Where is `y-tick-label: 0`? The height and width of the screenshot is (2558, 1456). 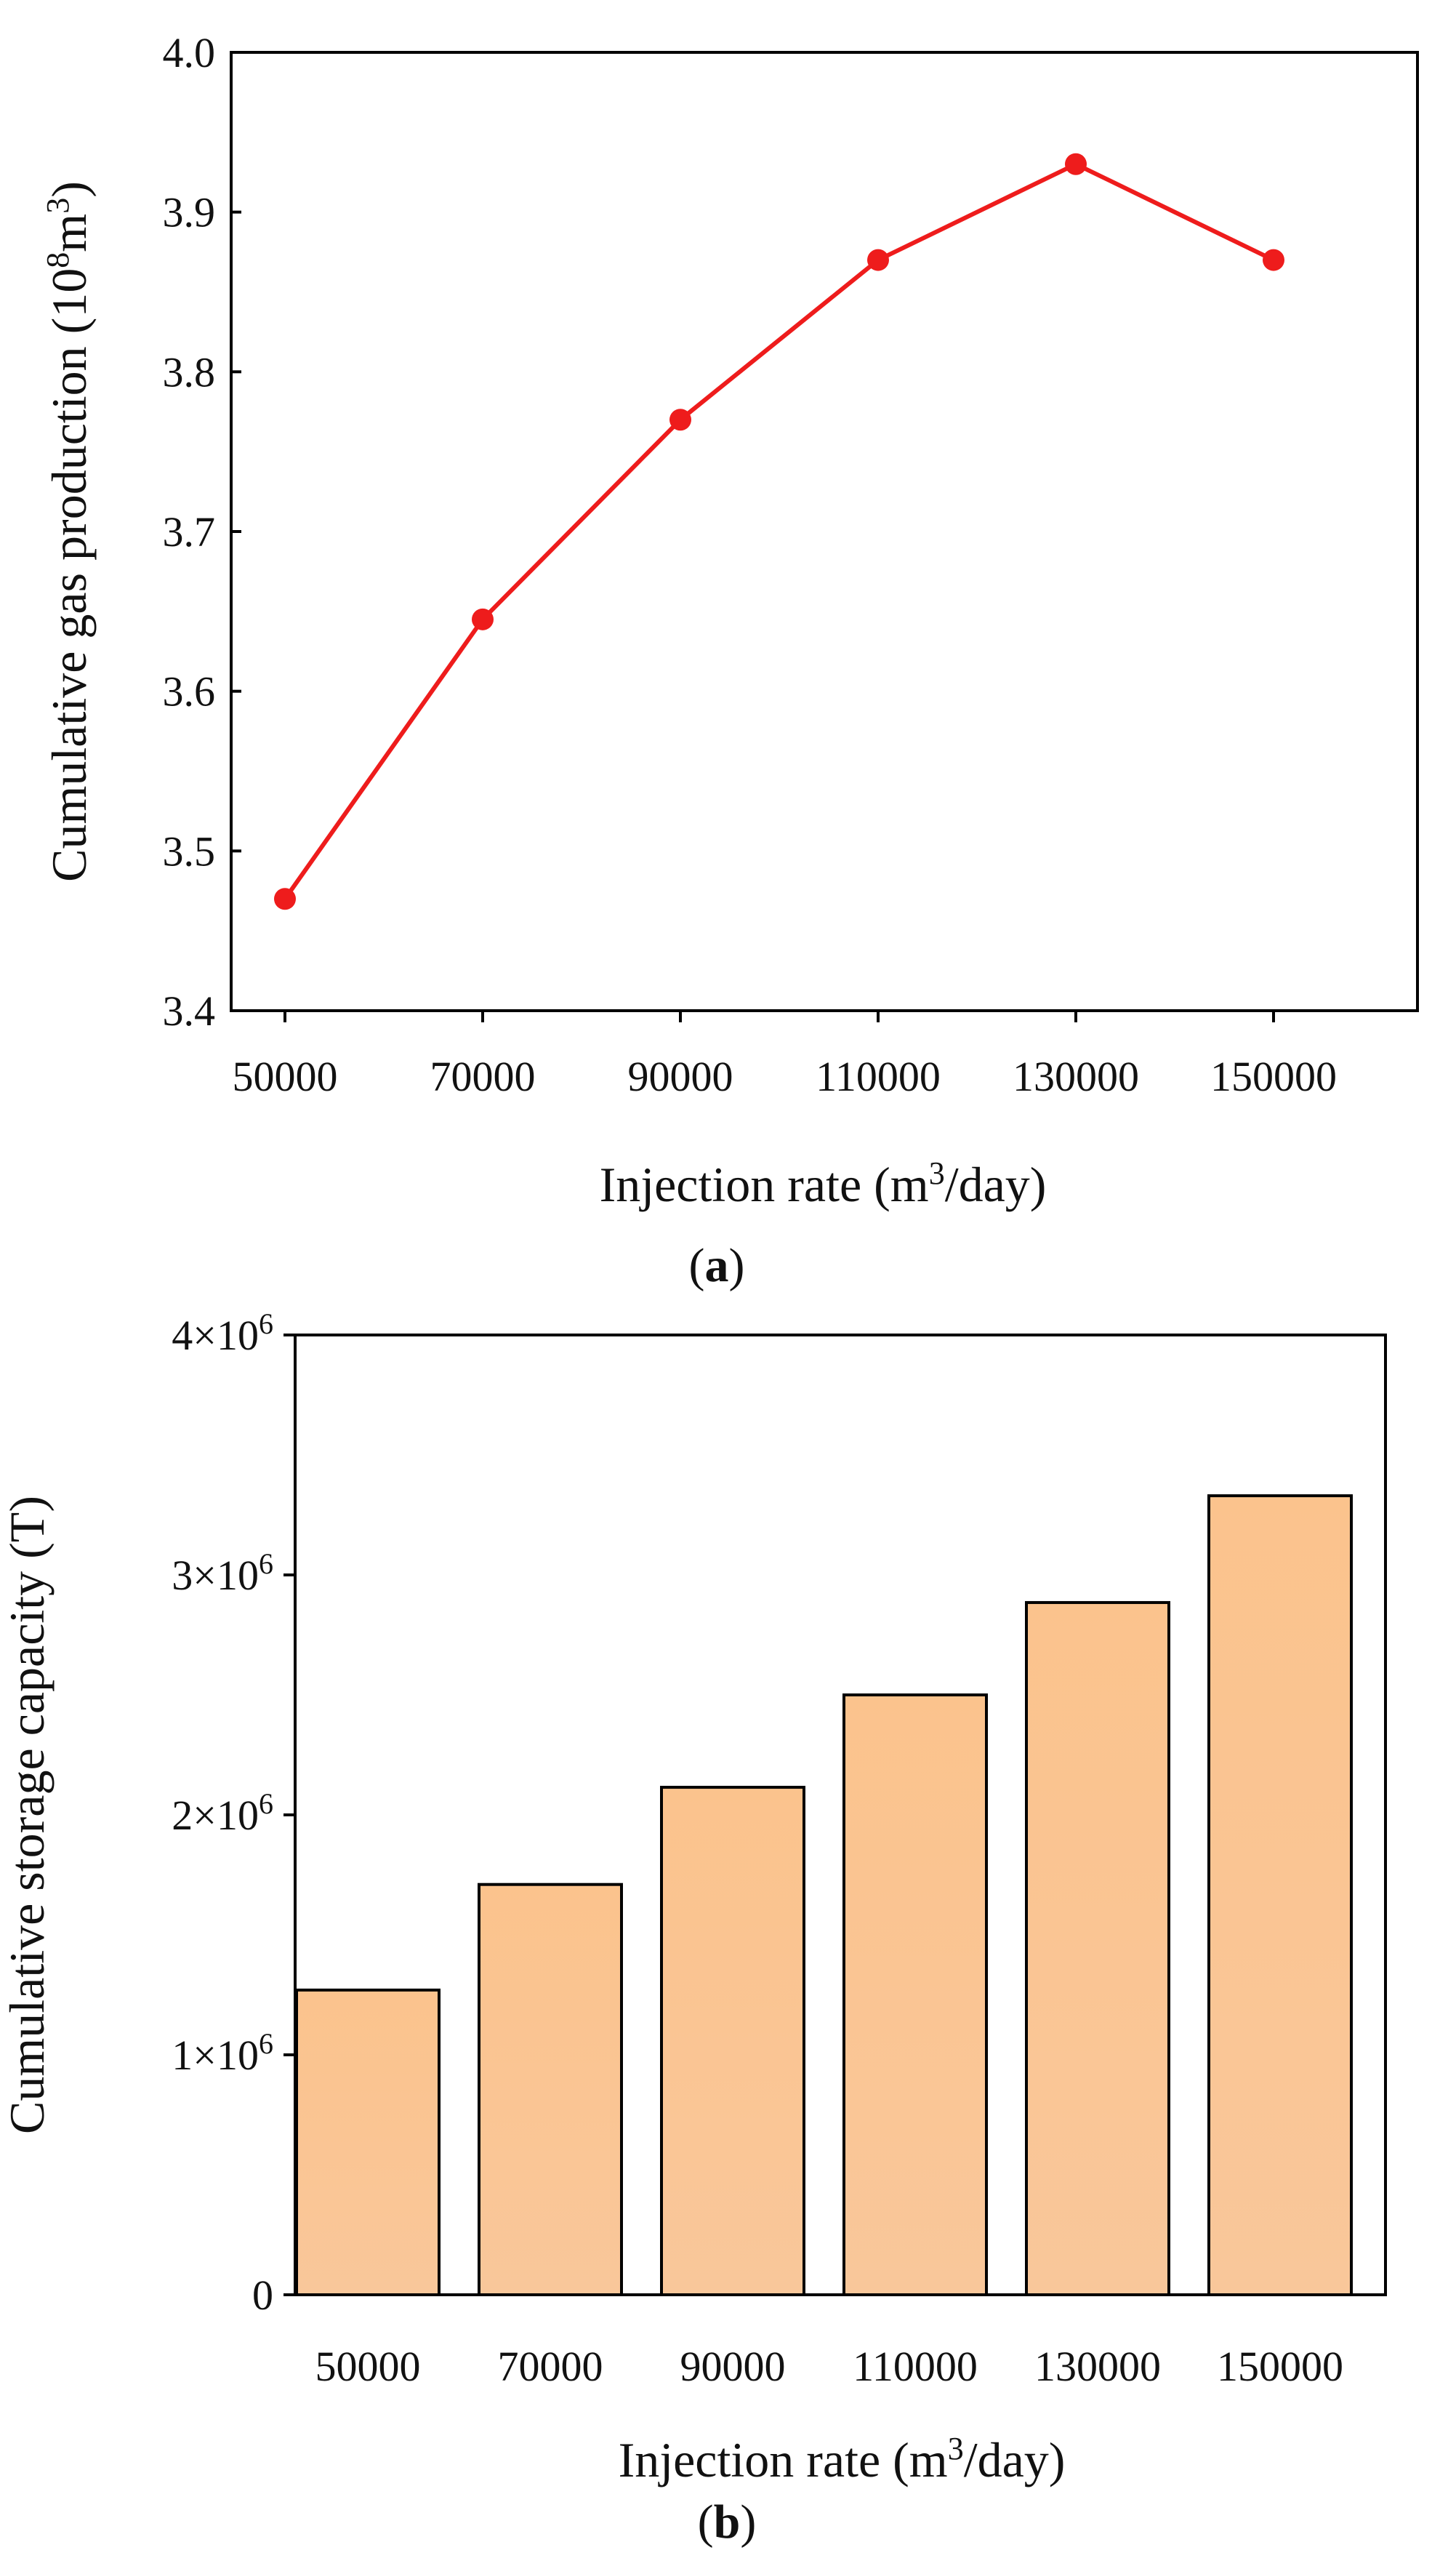
y-tick-label: 0 is located at coordinates (262, 2295).